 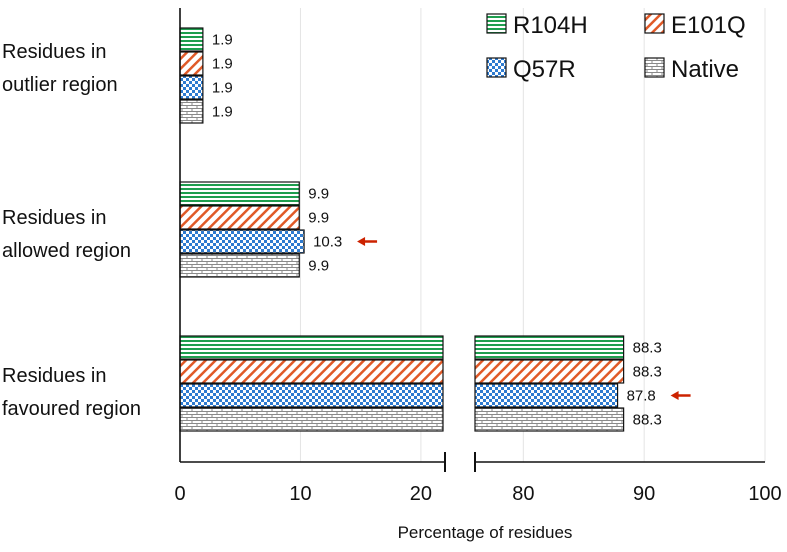 I want to click on legend-item-e101q: E101Q, so click(x=695, y=25).